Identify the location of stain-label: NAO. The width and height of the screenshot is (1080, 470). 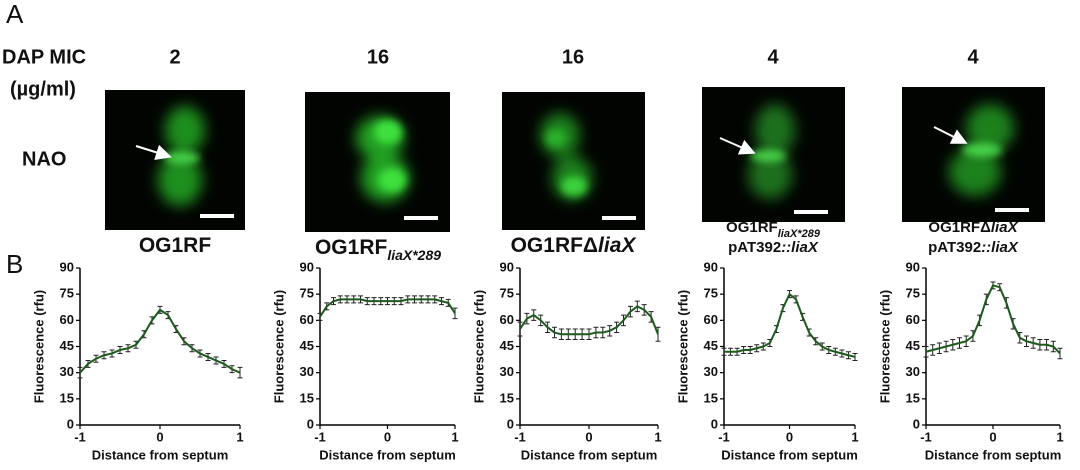
(44, 159).